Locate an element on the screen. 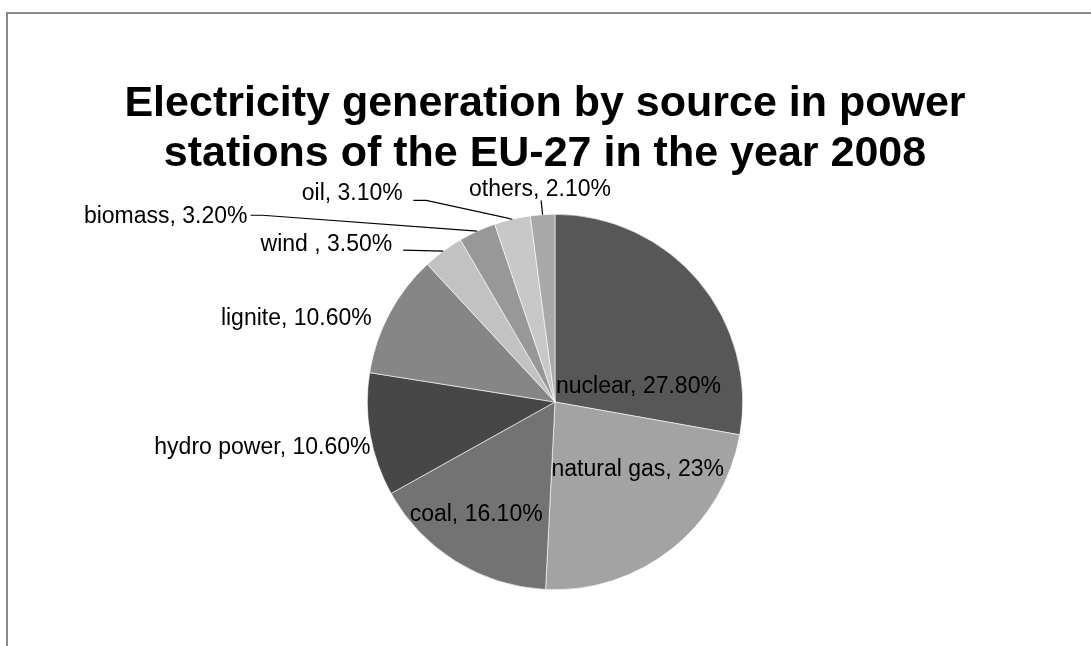  slice-label: lignite, 10.60% is located at coordinates (296, 317).